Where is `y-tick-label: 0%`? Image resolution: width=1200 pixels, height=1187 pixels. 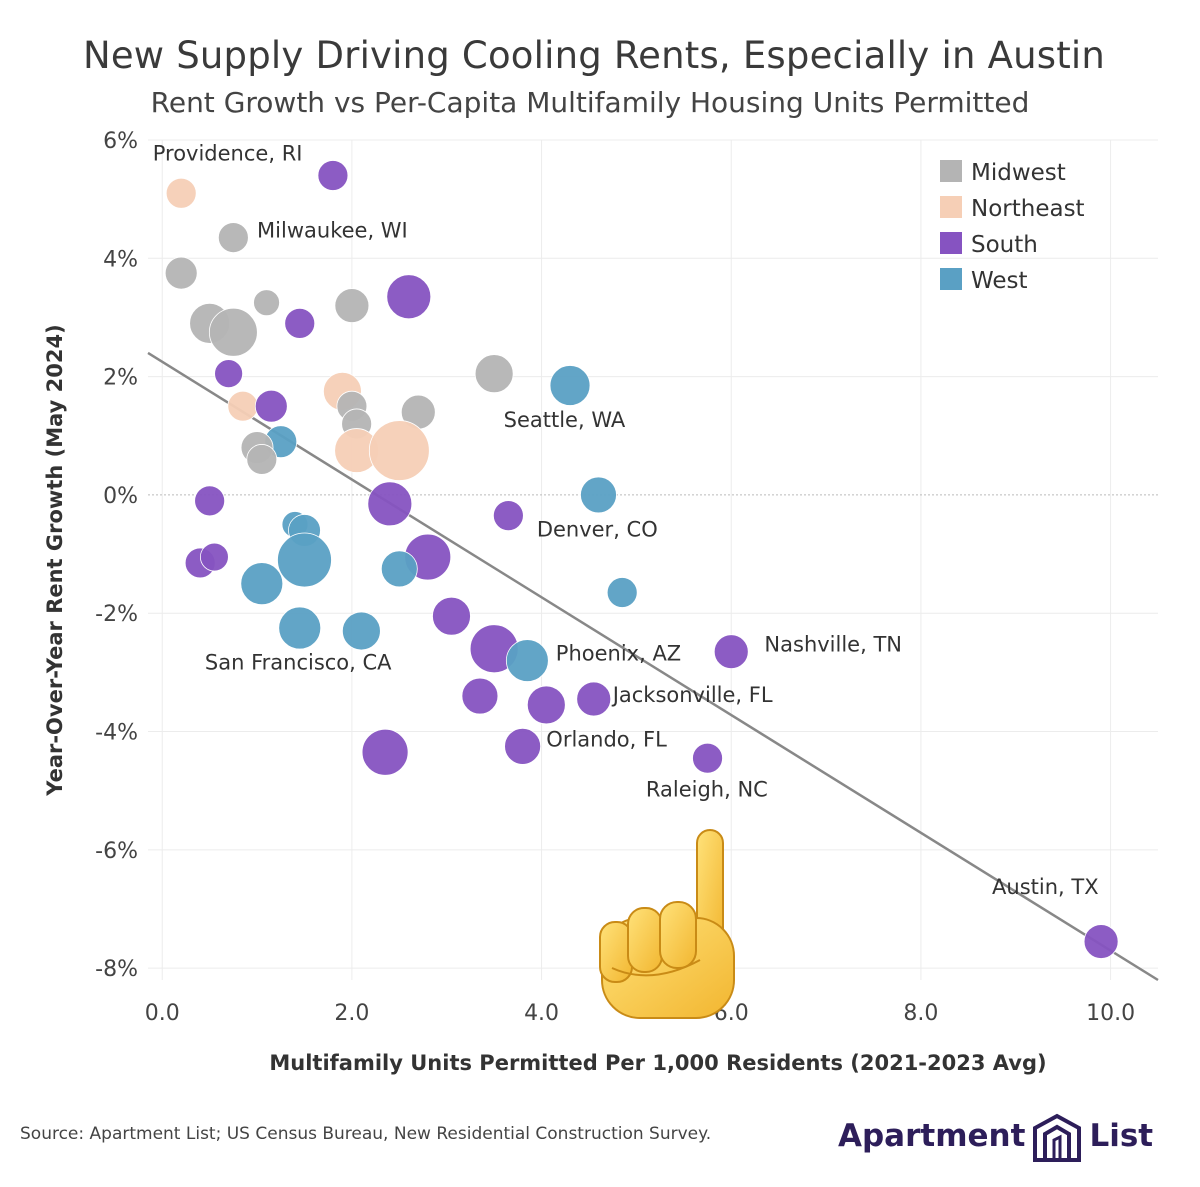 y-tick-label: 0% is located at coordinates (120, 496).